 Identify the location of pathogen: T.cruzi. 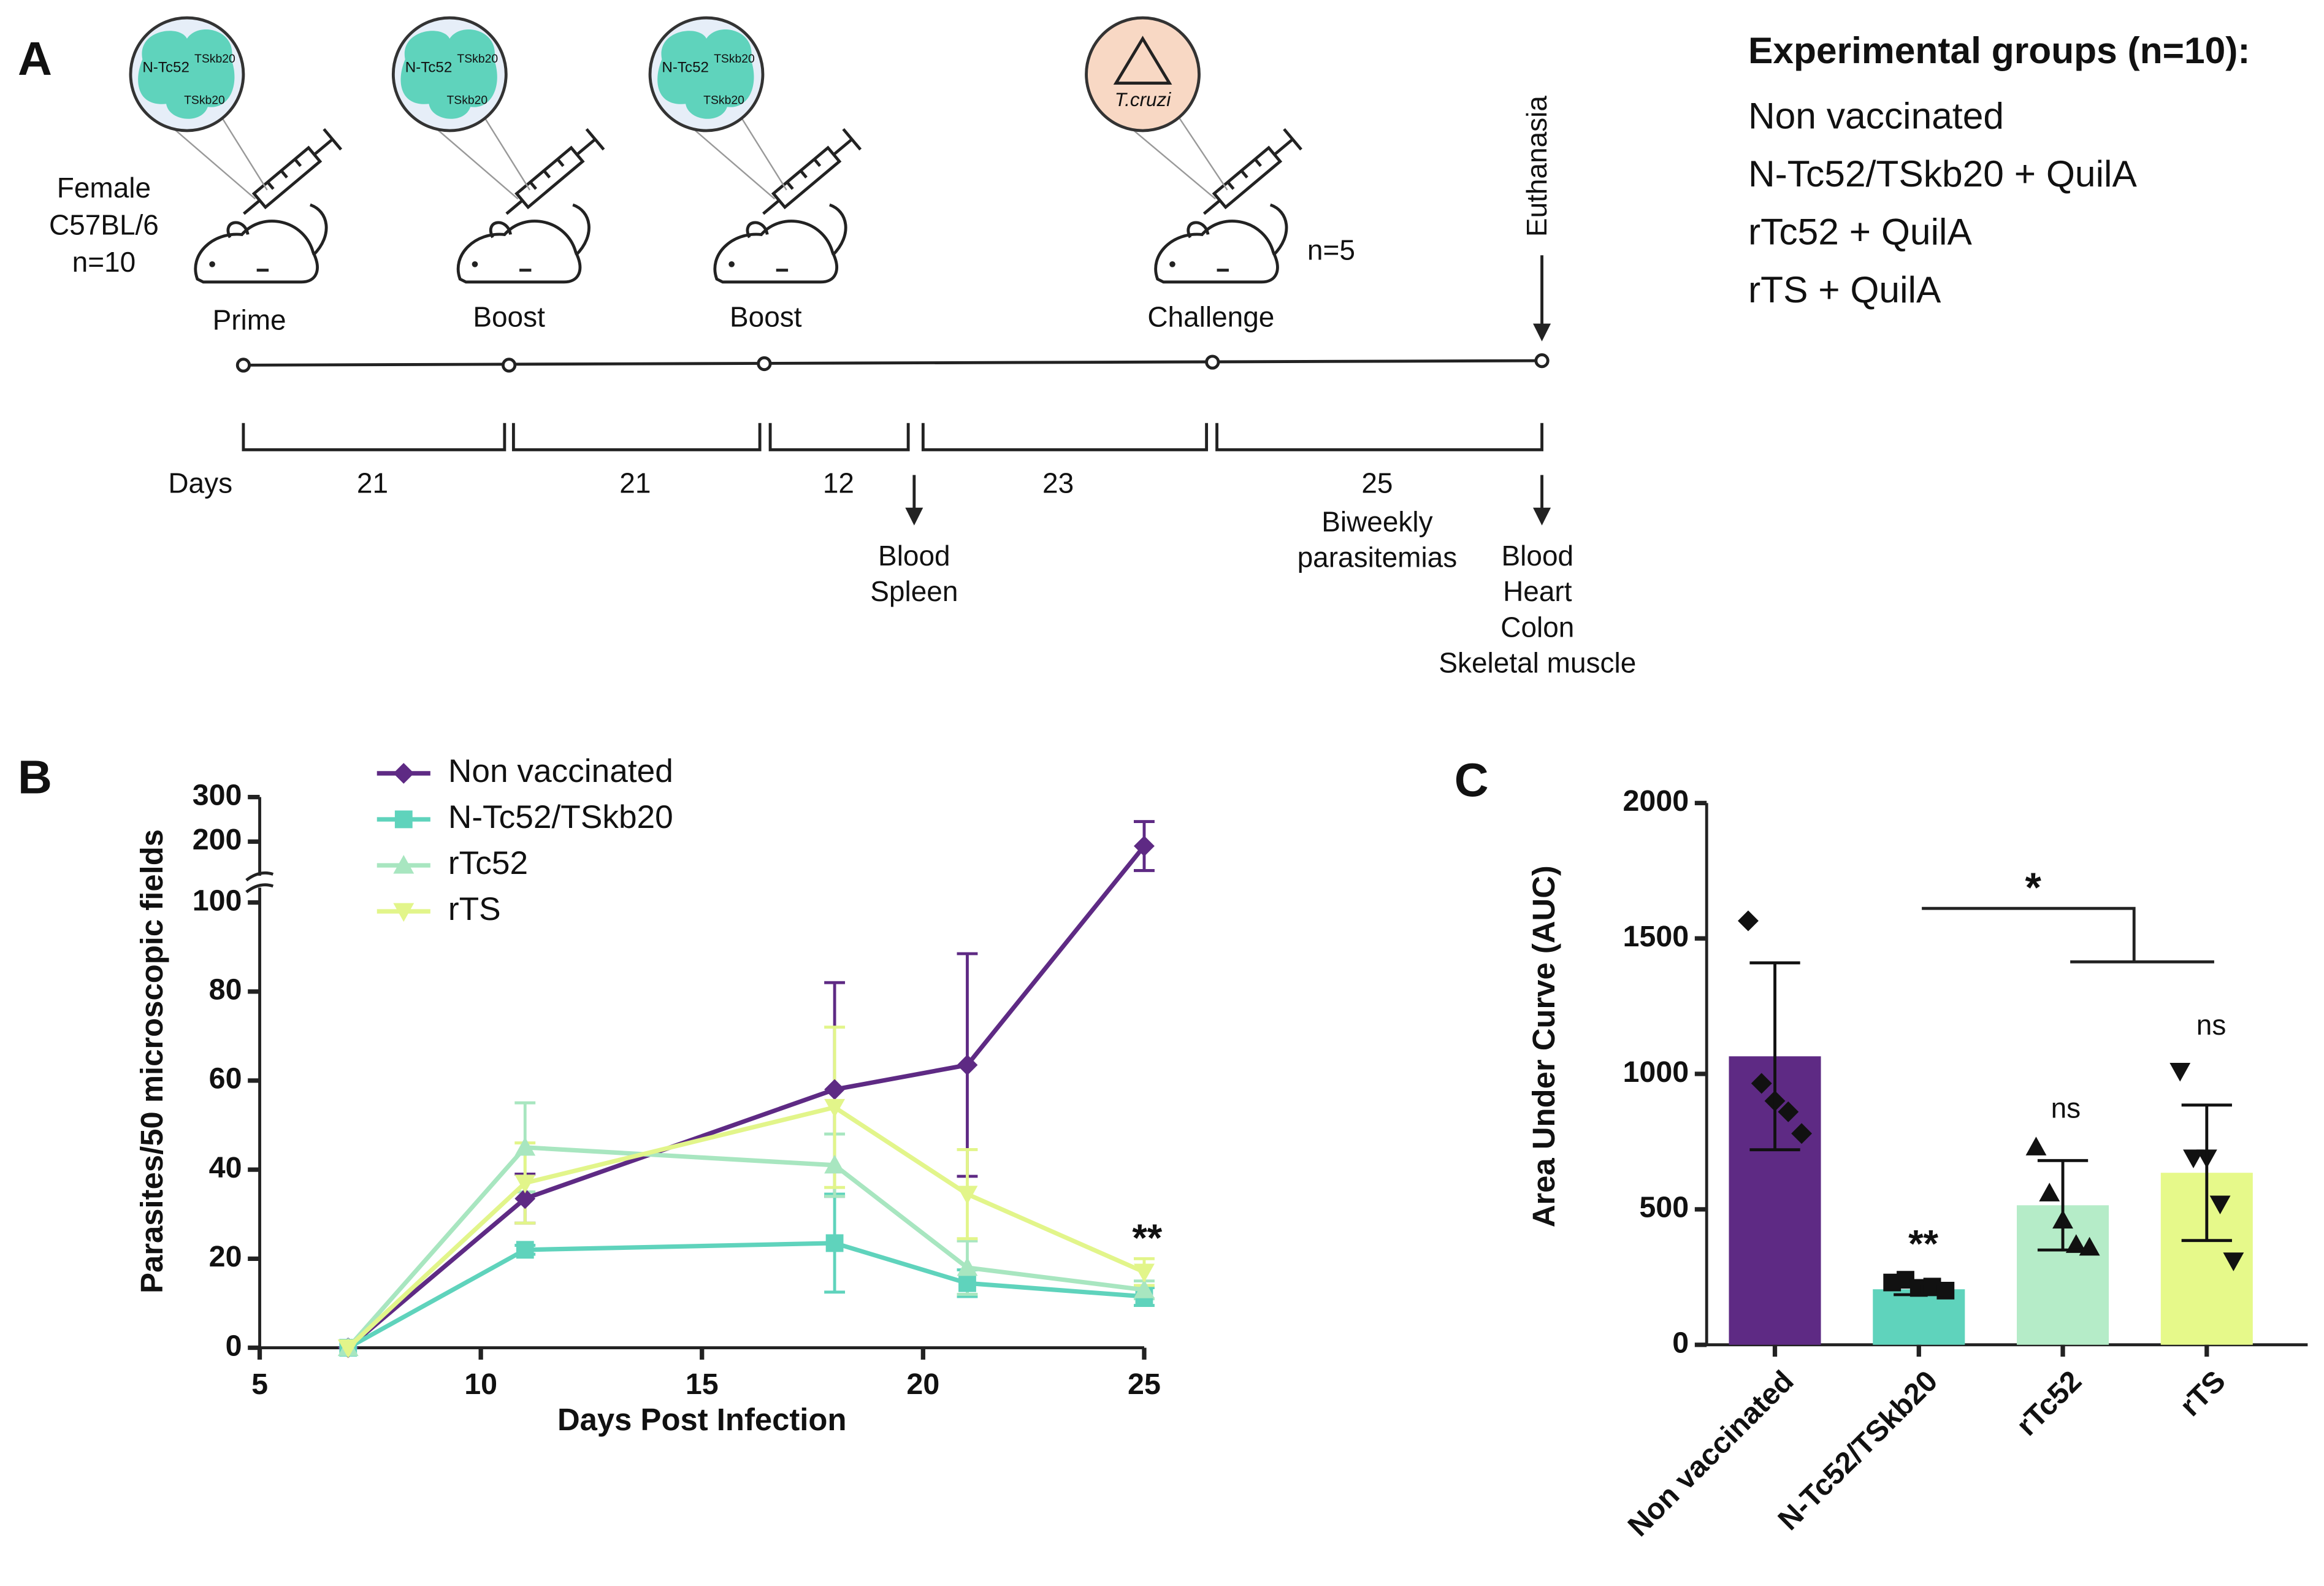
(1143, 99).